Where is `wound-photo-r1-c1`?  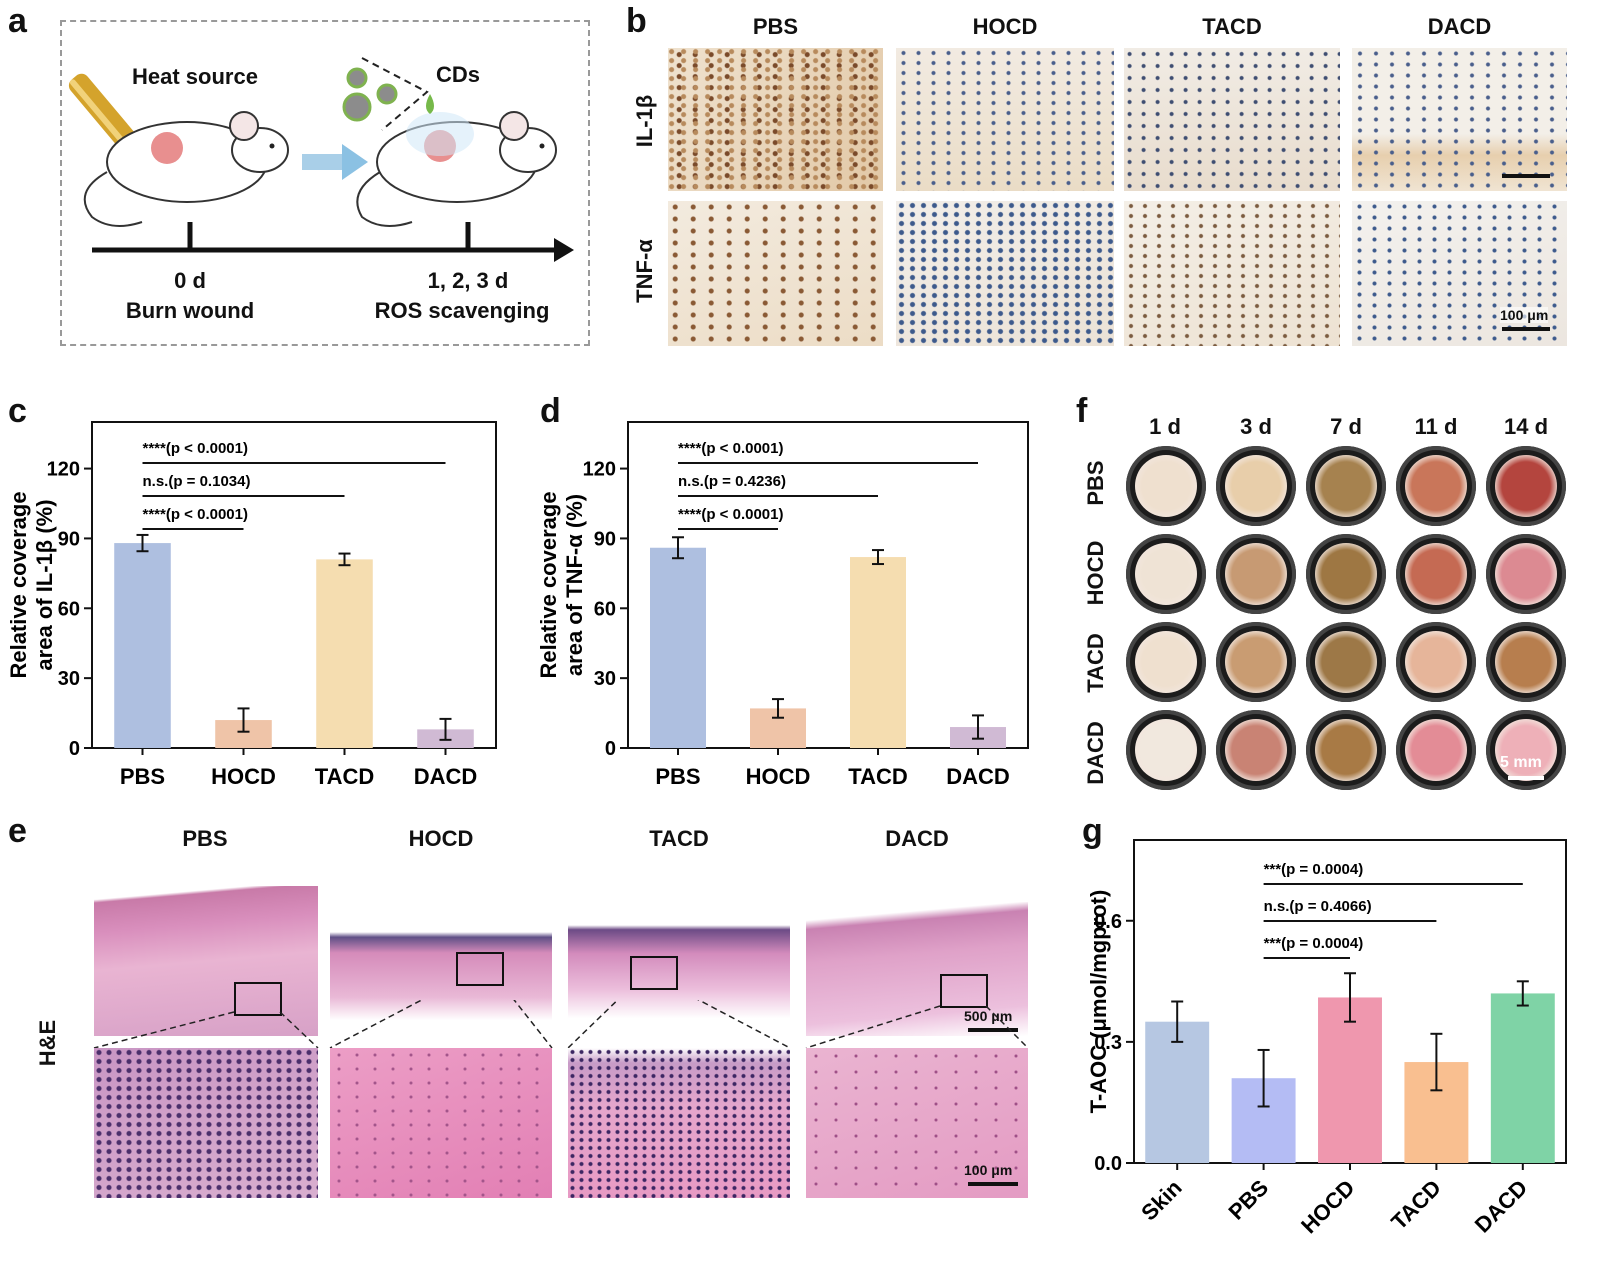
wound-photo-r1-c1 is located at coordinates (1256, 574).